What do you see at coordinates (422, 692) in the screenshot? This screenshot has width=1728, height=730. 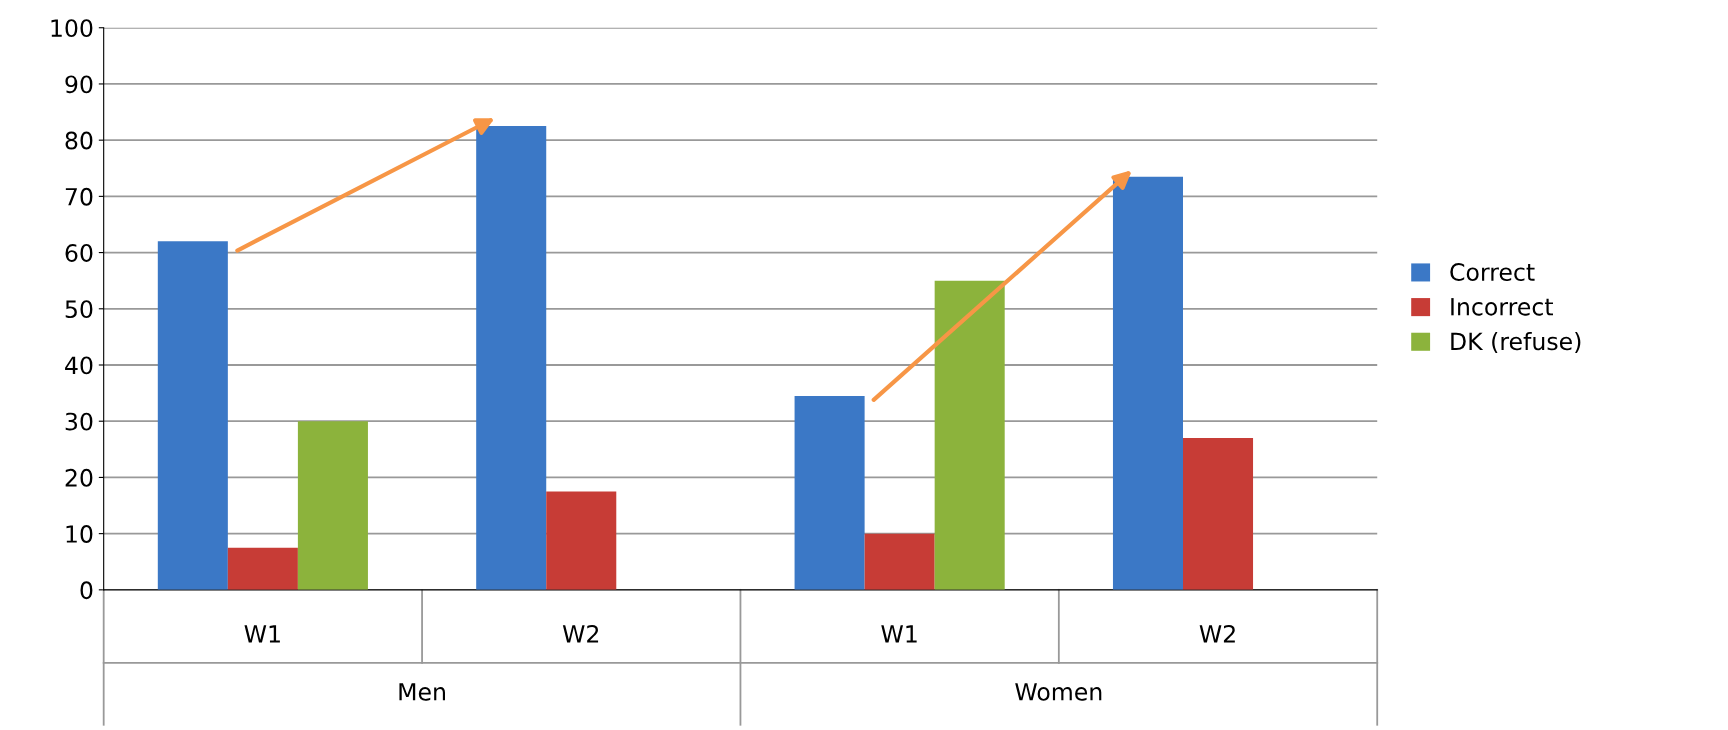 I see `text: Men` at bounding box center [422, 692].